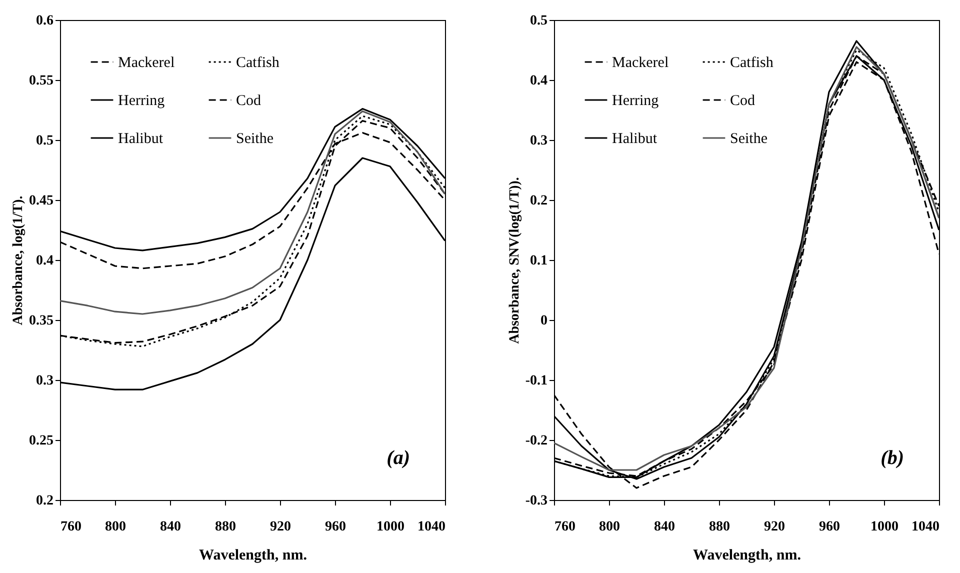  Describe the element at coordinates (514, 260) in the screenshot. I see `y-axis-title: Absorbance, SNV(log(1/T)).` at that location.